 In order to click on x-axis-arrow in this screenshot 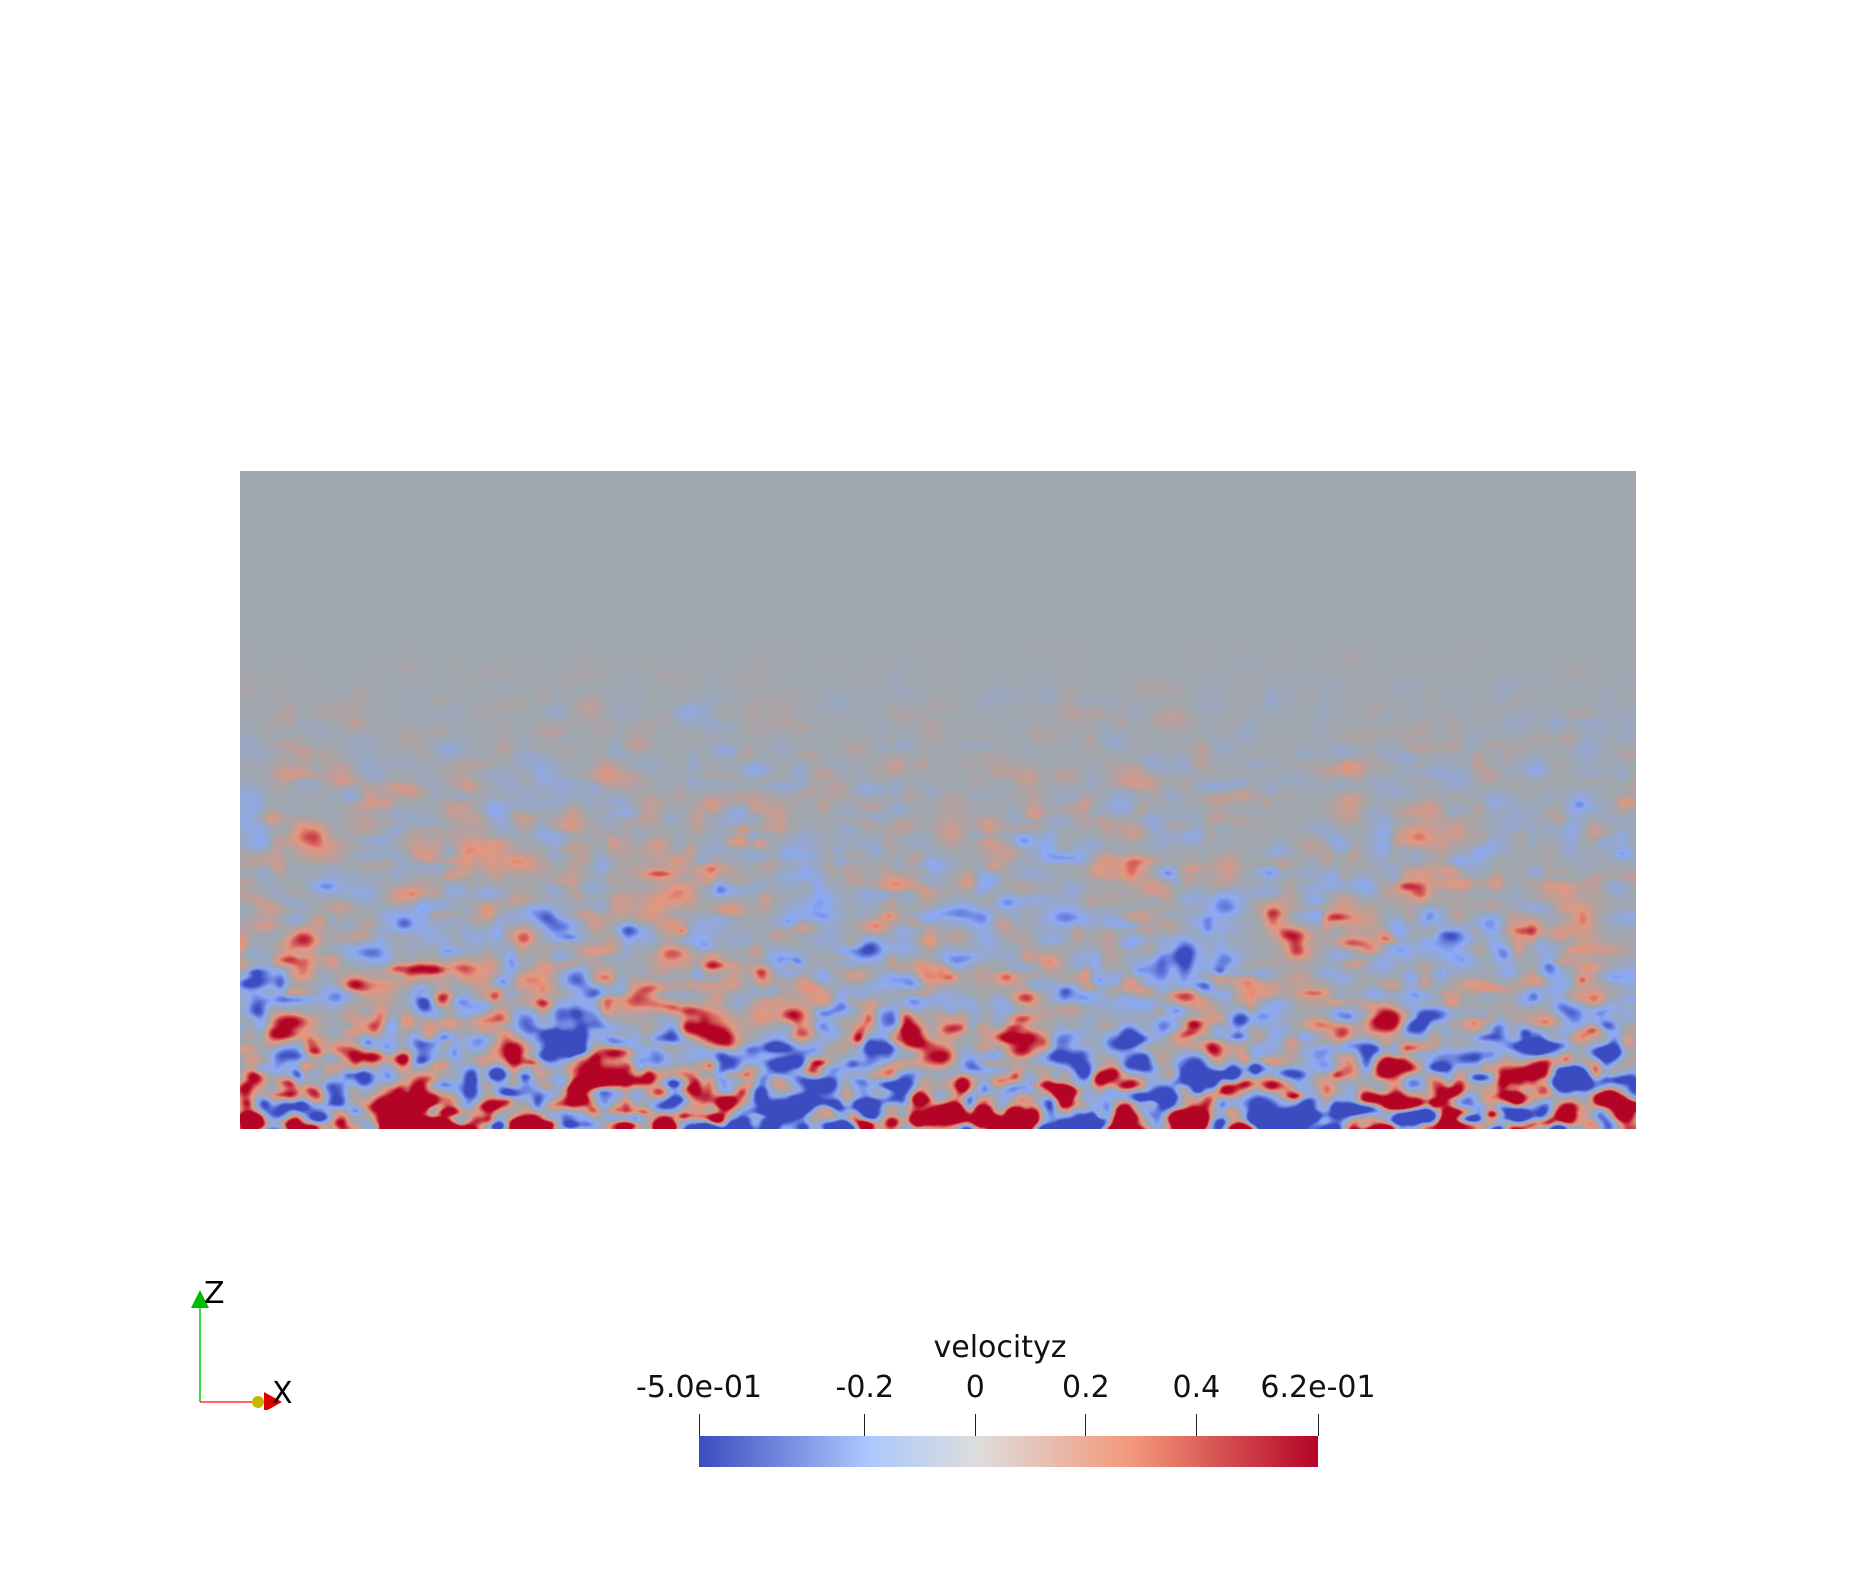, I will do `click(273, 1402)`.